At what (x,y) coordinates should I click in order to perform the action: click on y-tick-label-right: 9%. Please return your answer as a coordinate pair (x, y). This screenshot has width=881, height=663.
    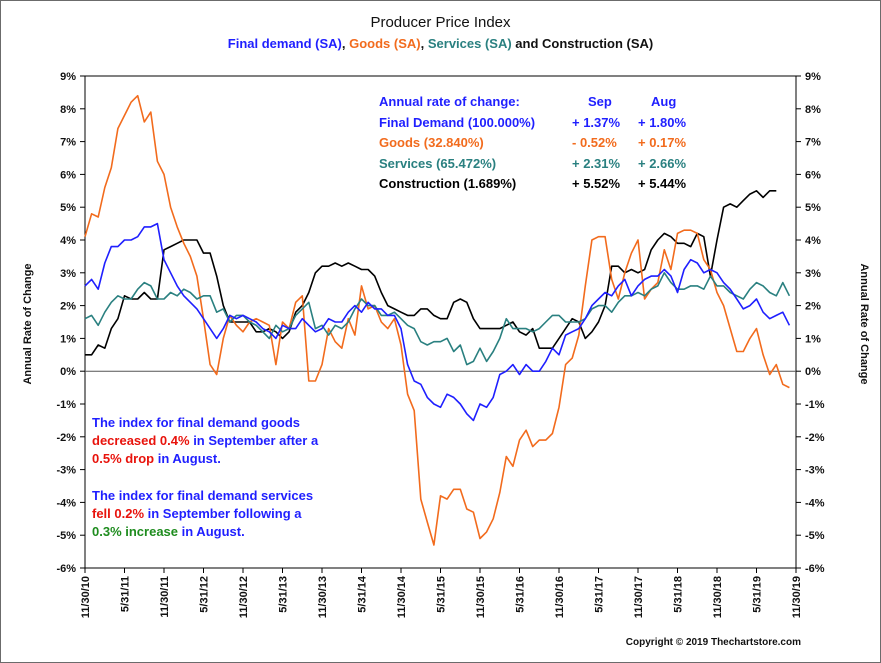
    Looking at the image, I should click on (813, 77).